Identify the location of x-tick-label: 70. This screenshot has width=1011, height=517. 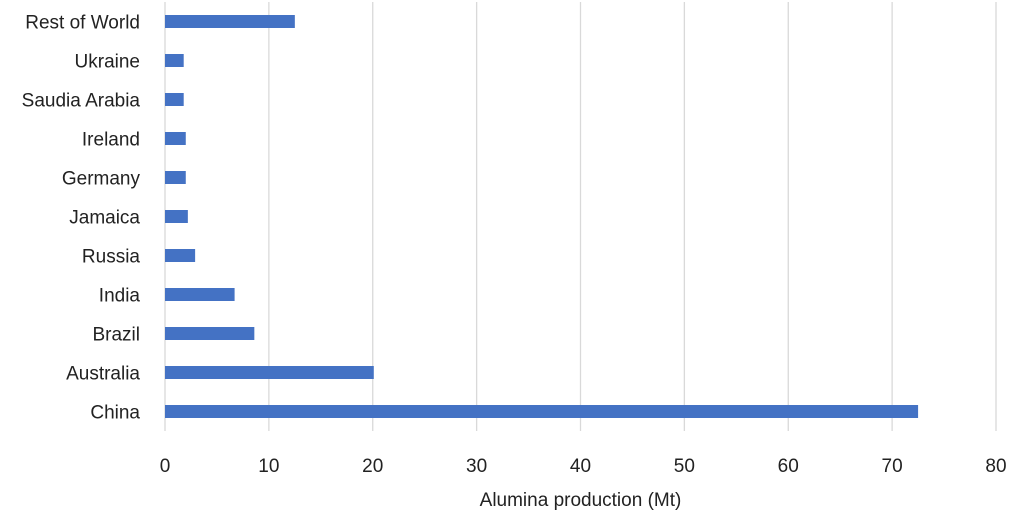
(892, 466).